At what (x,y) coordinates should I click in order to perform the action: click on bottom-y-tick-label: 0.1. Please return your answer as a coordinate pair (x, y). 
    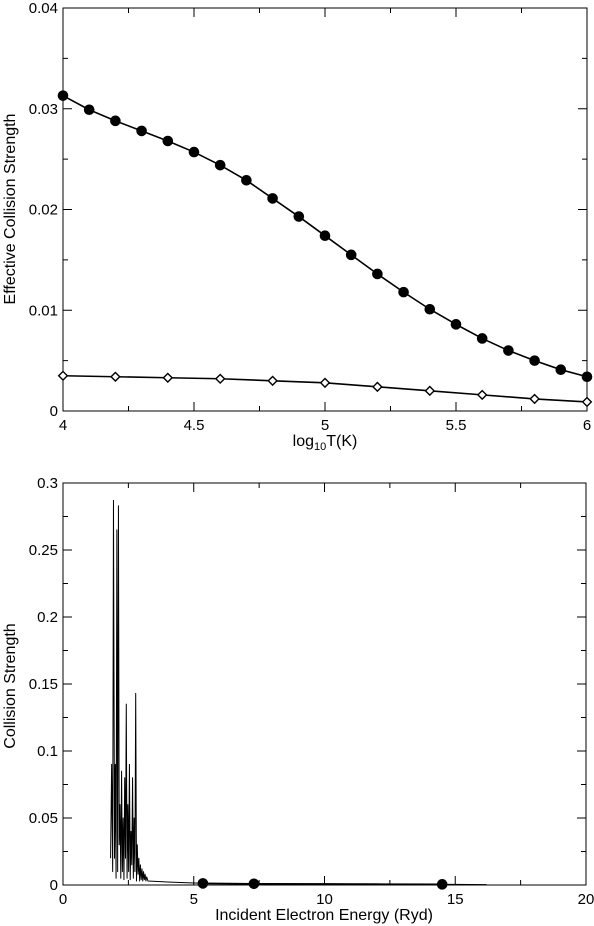
    Looking at the image, I should click on (47, 751).